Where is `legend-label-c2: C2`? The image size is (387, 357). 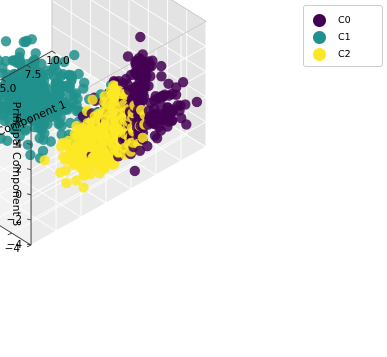
legend-label-c2: C2 is located at coordinates (344, 54).